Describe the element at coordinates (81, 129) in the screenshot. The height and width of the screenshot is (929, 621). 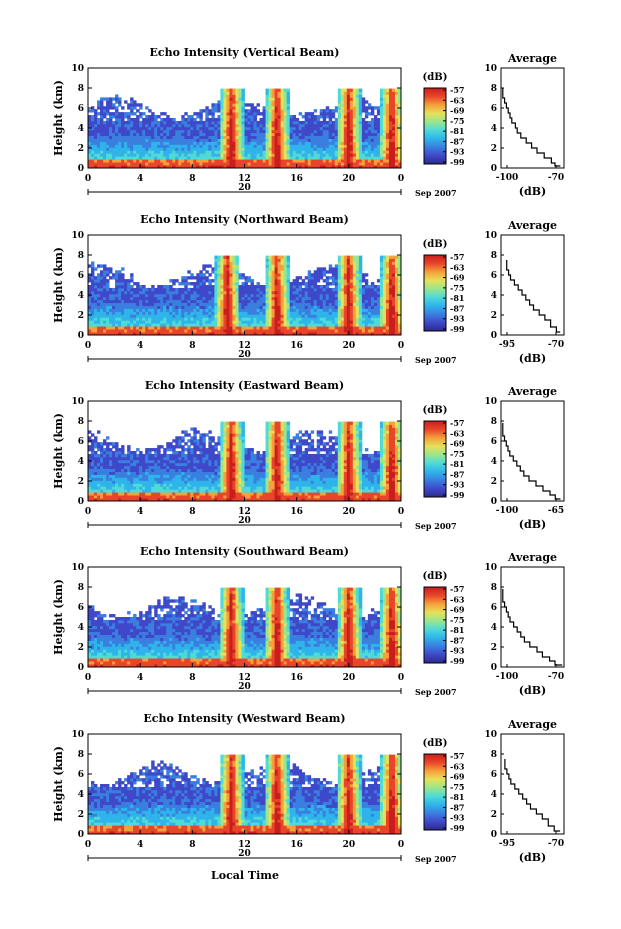
I see `y-tick-label: 4` at that location.